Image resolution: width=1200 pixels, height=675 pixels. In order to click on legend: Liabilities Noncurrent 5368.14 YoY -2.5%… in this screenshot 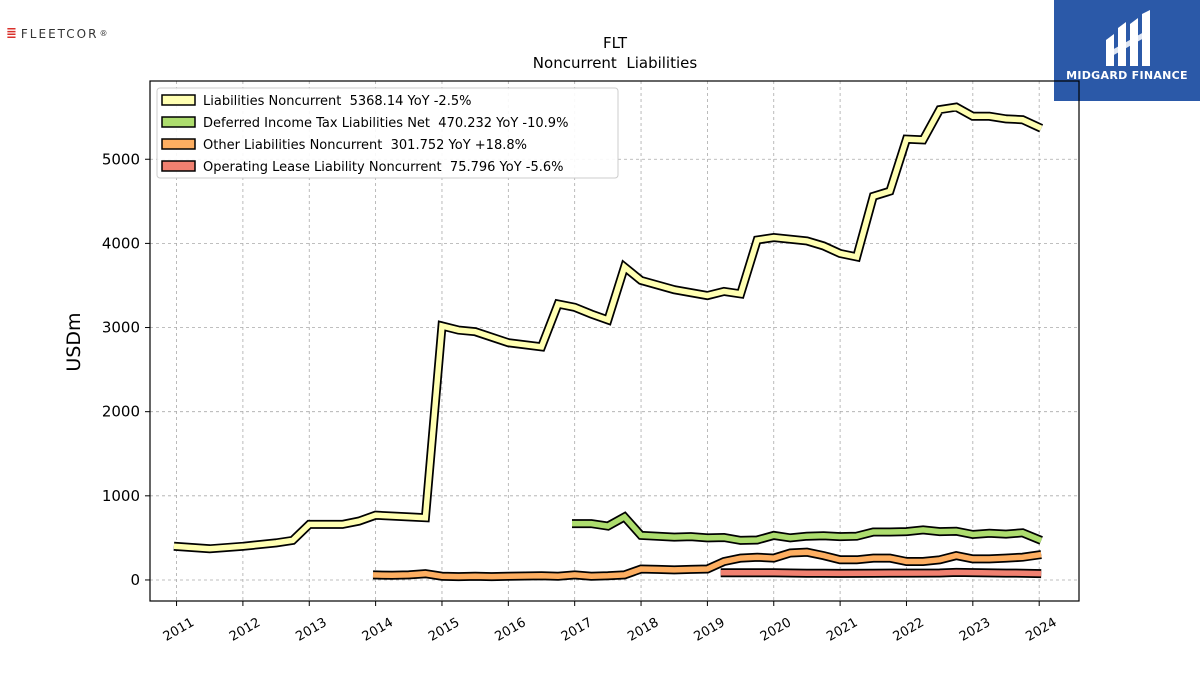, I will do `click(387, 133)`.